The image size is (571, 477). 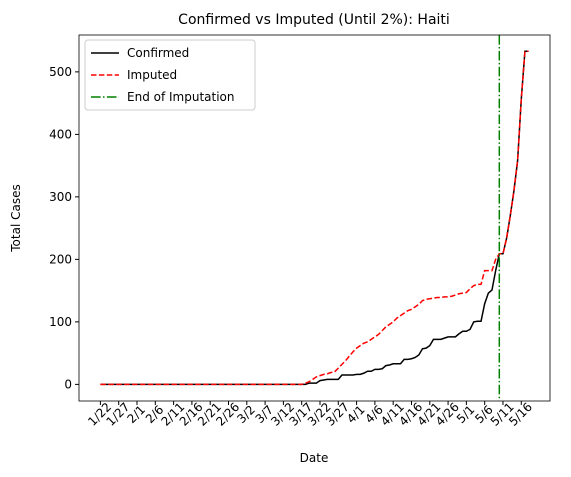 What do you see at coordinates (60, 72) in the screenshot?
I see `y-tick-label: 500` at bounding box center [60, 72].